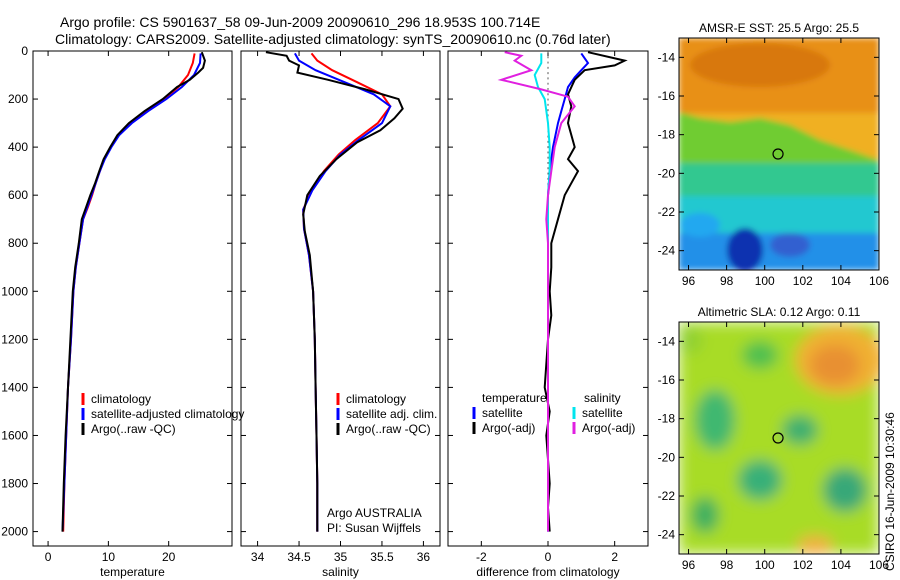 Image resolution: width=900 pixels, height=580 pixels. Describe the element at coordinates (374, 513) in the screenshot. I see `owner-annotation: Argo AUSTRALIA` at that location.